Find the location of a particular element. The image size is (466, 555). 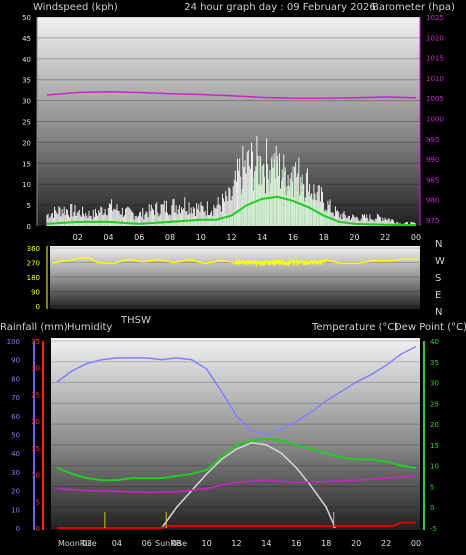

rainfall-axis-label: Rainfall (mm) is located at coordinates (34, 327).